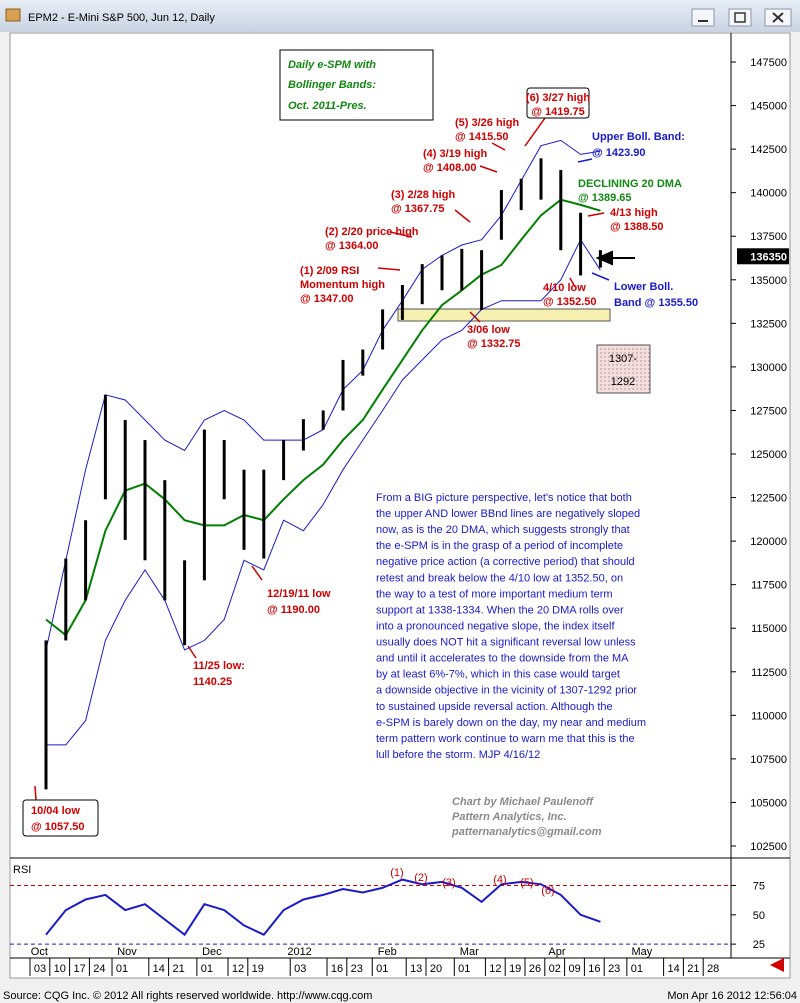  What do you see at coordinates (458, 755) in the screenshot?
I see `commentary-line: lull before the storm. MJP 4/16/12` at bounding box center [458, 755].